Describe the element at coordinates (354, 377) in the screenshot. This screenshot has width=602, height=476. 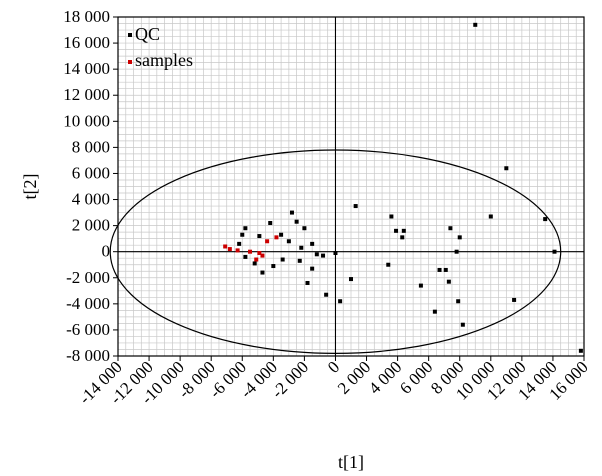
I see `x-tick-label: 2 000` at that location.